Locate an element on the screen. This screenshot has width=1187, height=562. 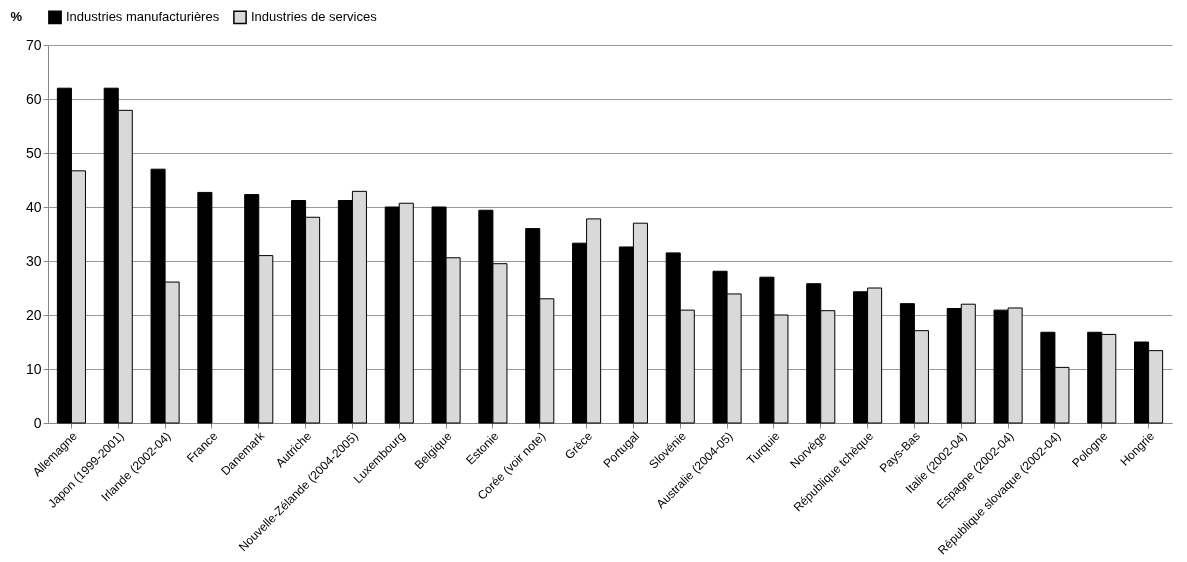
bar is located at coordinates (205, 307).